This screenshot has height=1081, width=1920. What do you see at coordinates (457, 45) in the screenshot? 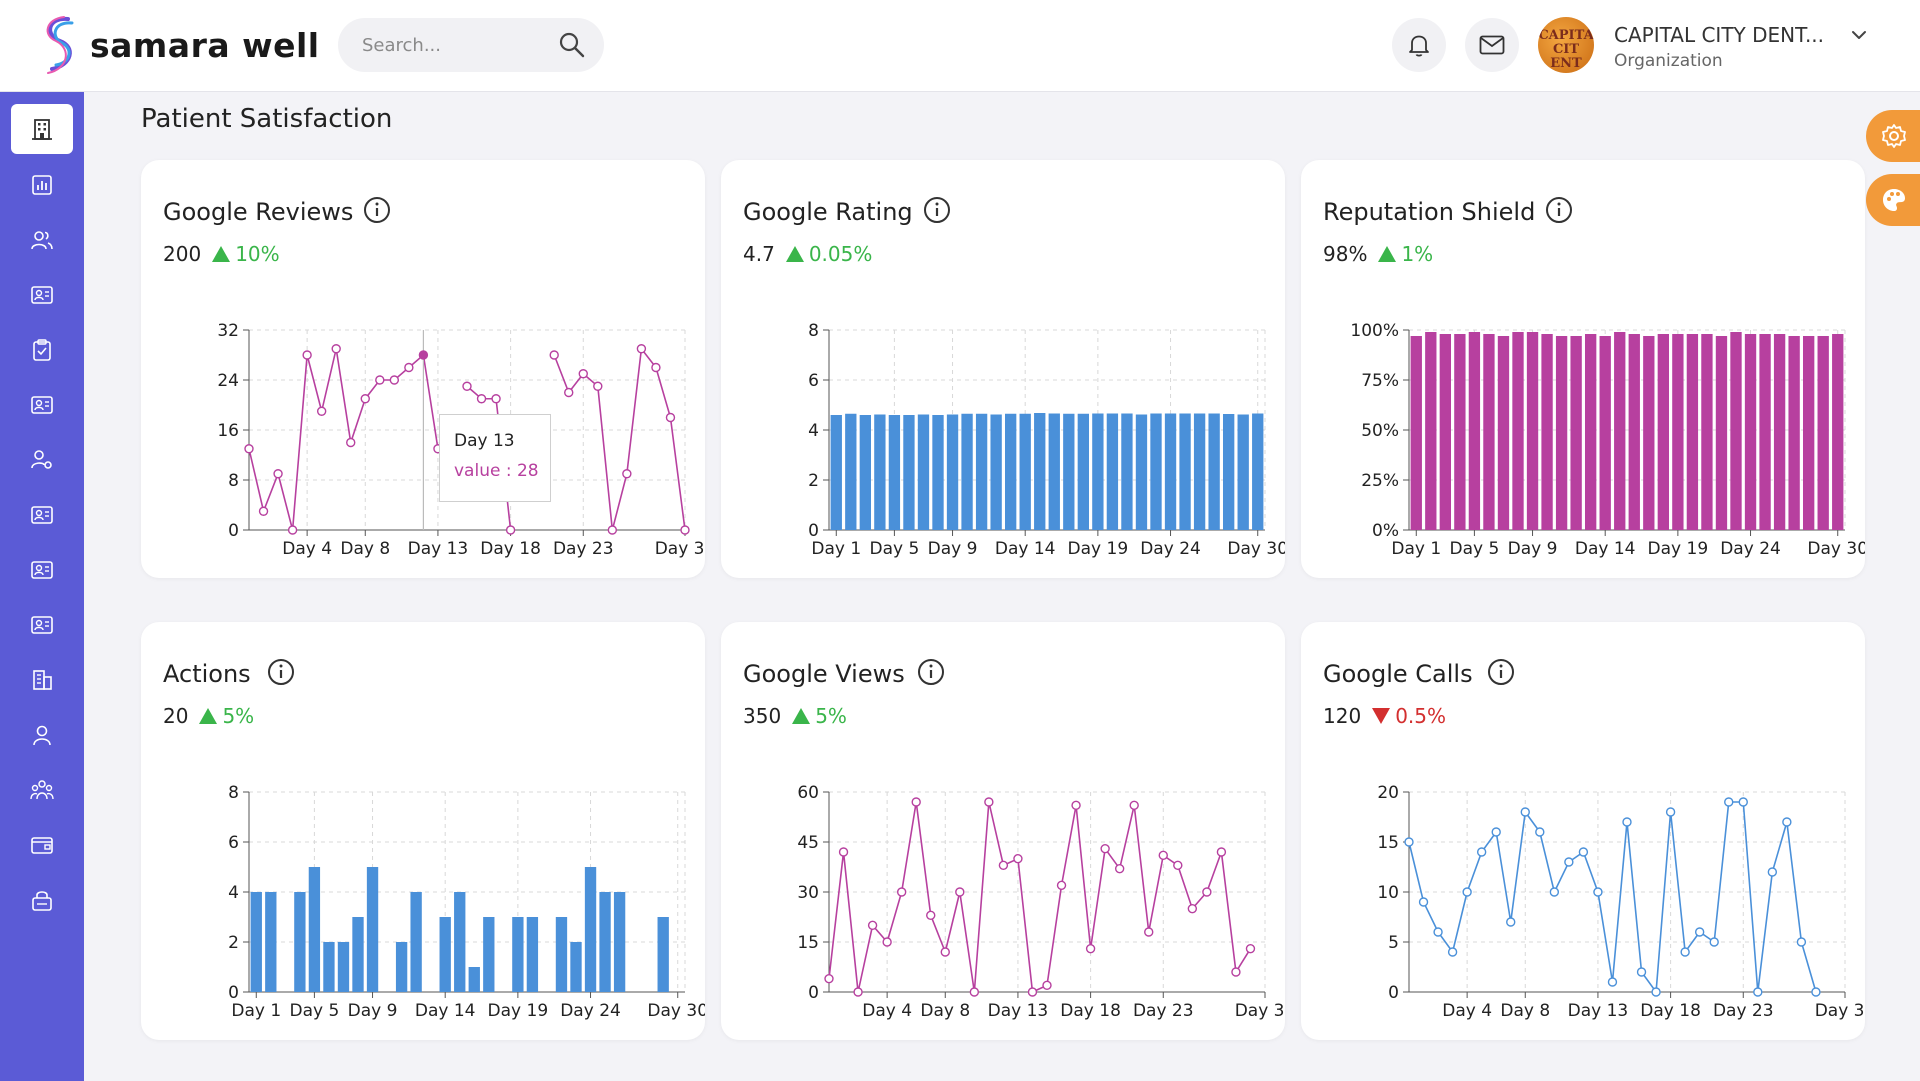
I see `search-input` at bounding box center [457, 45].